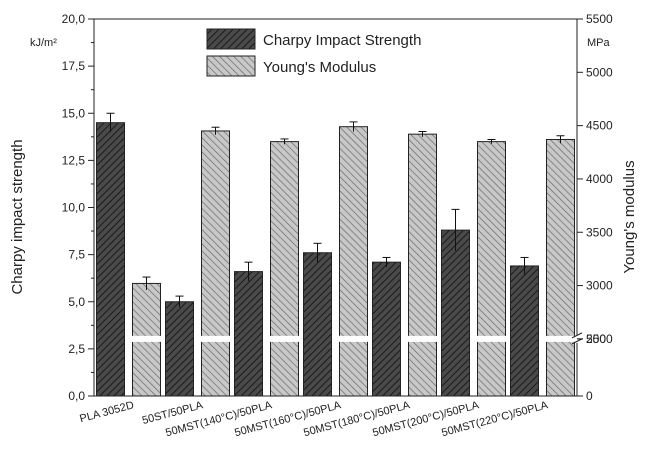  I want to click on right-tick-label: 4500, so click(599, 126).